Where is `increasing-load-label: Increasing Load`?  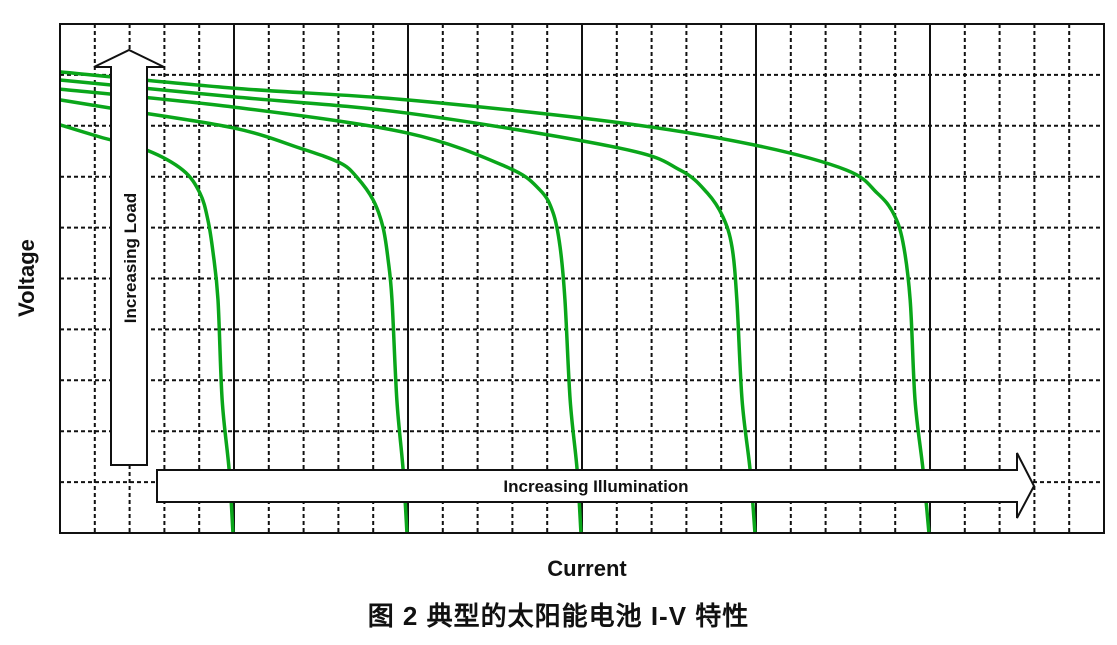
increasing-load-label: Increasing Load is located at coordinates (130, 258).